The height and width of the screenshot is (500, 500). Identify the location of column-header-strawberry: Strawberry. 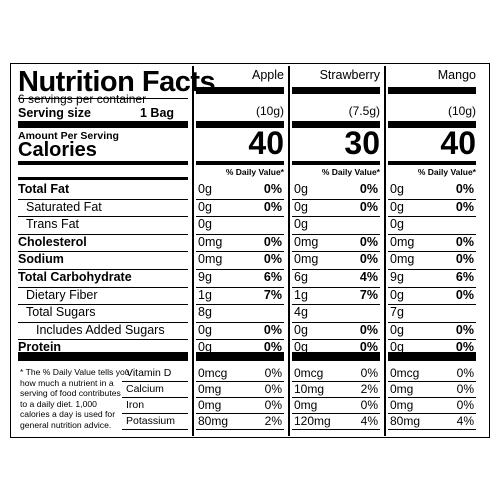
(349, 75).